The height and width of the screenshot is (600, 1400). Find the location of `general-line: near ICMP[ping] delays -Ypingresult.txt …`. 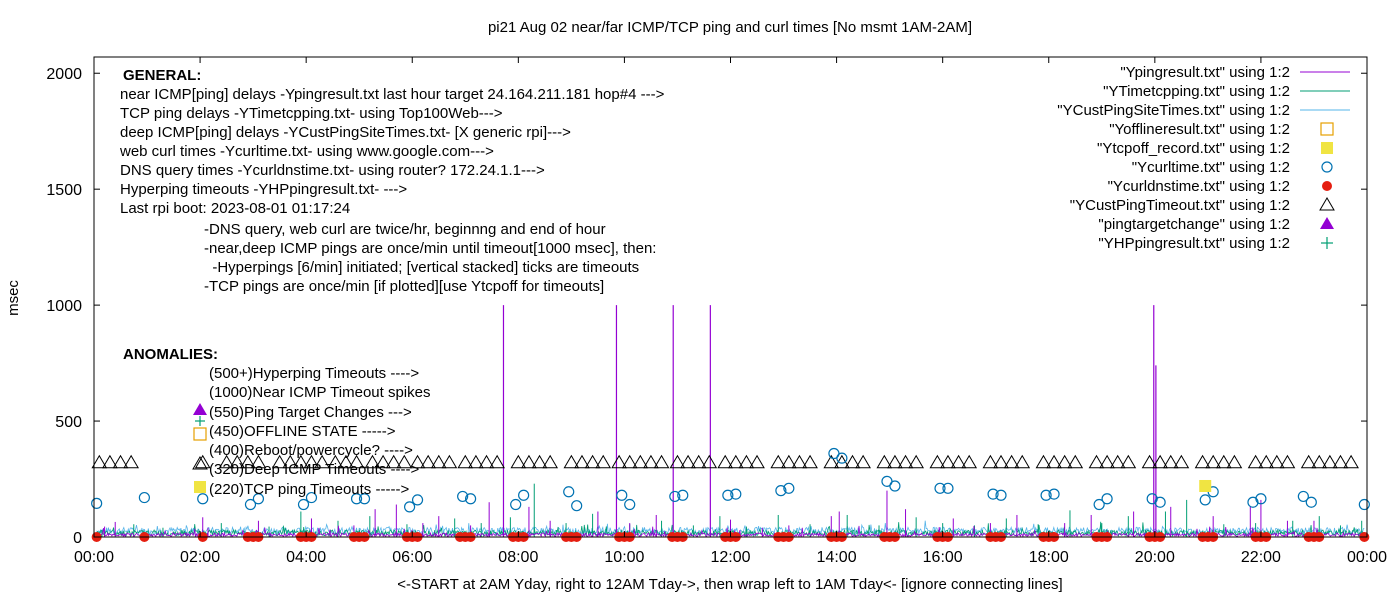

general-line: near ICMP[ping] delays -Ypingresult.txt … is located at coordinates (392, 94).